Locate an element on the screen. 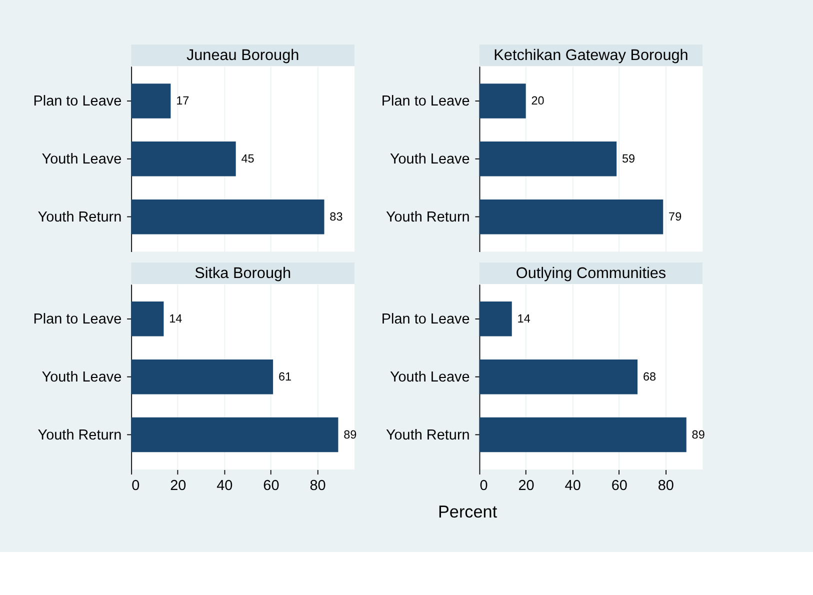 The width and height of the screenshot is (813, 595). data-label: 45 is located at coordinates (248, 159).